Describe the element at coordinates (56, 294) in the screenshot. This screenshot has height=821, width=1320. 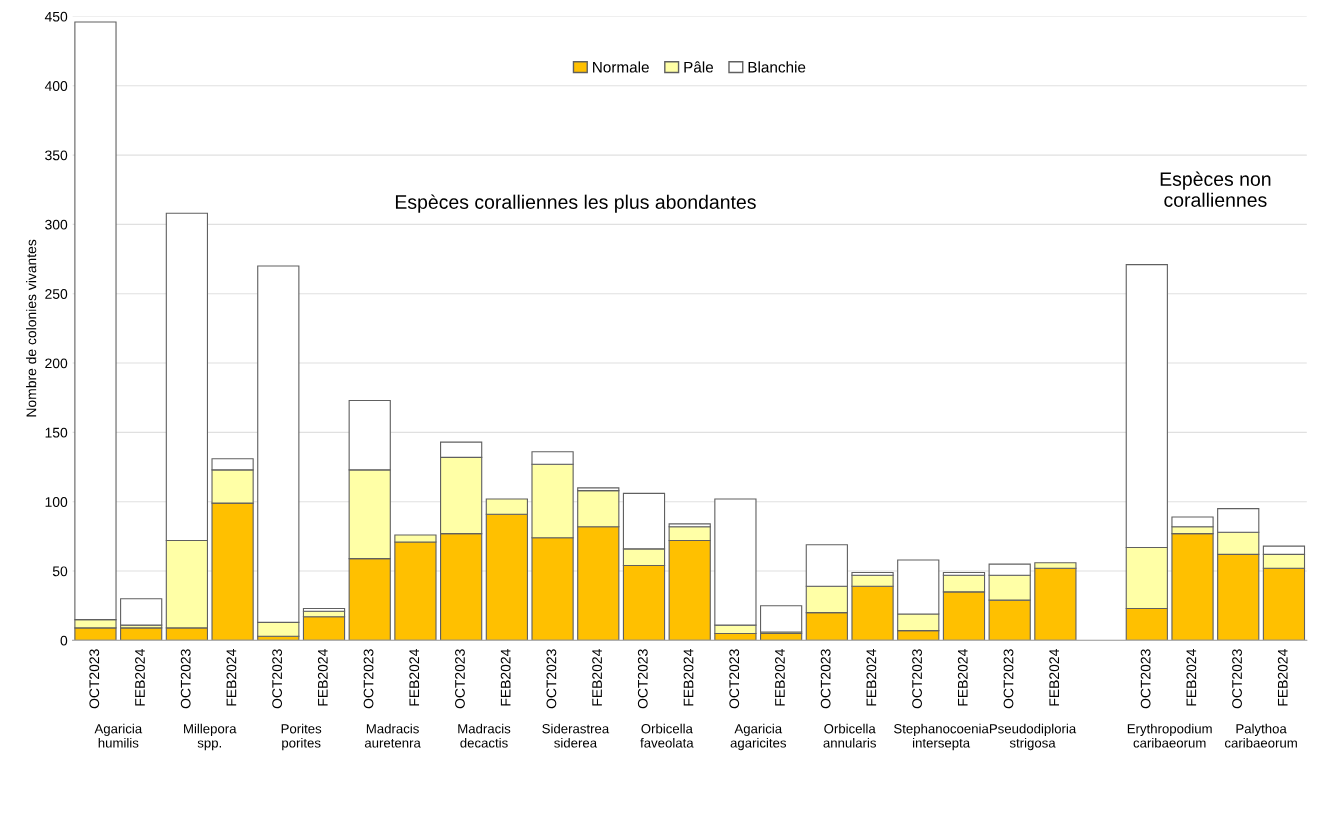
I see `y-tick-label: 250` at that location.